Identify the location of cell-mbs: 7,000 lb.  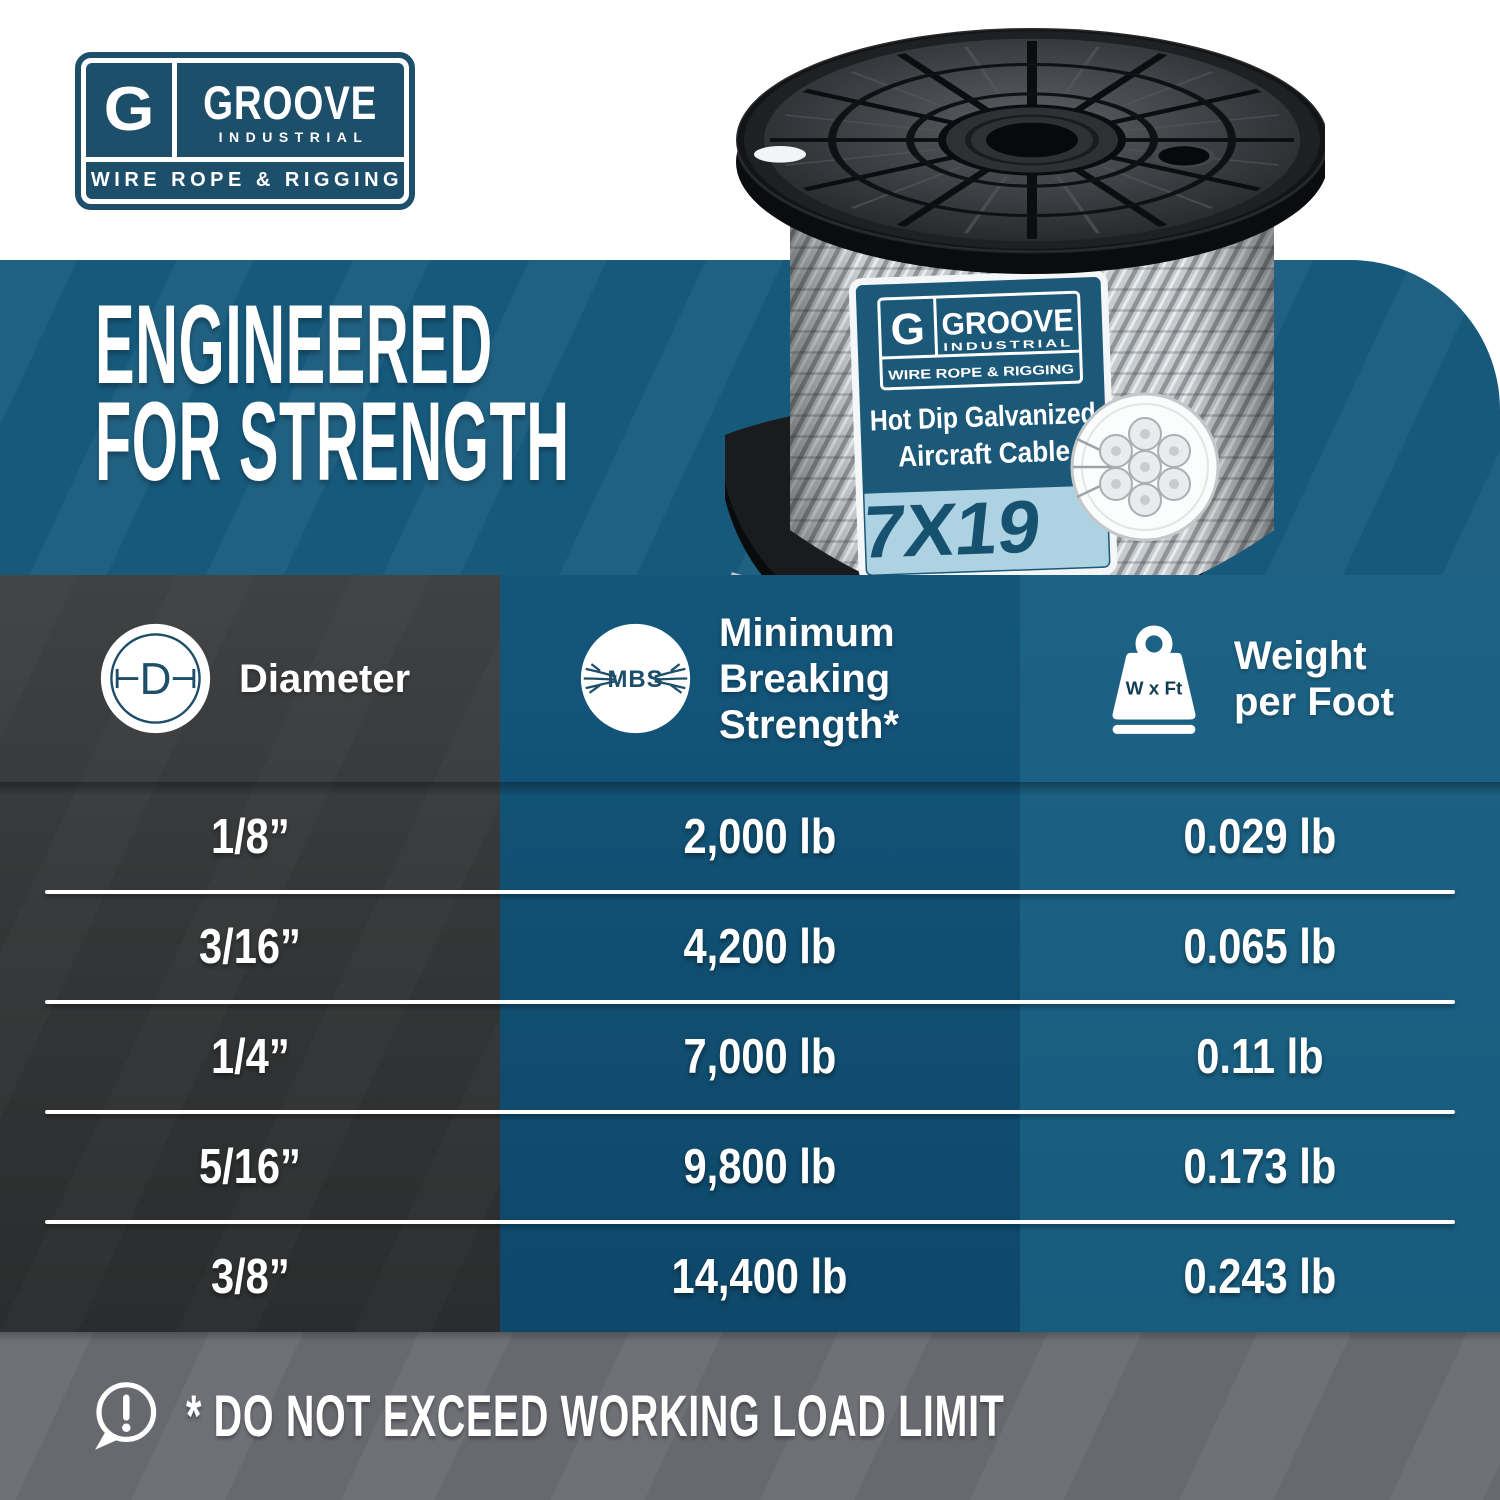
(760, 1057).